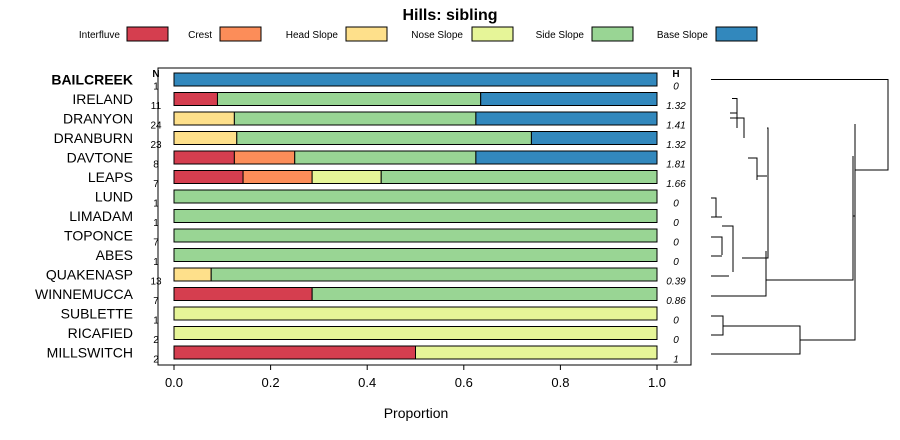 The width and height of the screenshot is (900, 440). I want to click on category-label: DRANYON, so click(98, 119).